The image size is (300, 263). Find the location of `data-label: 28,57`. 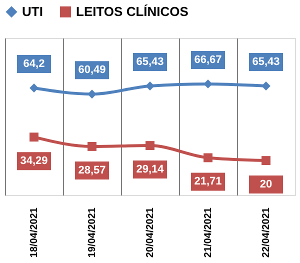

data-label: 28,57 is located at coordinates (92, 170).